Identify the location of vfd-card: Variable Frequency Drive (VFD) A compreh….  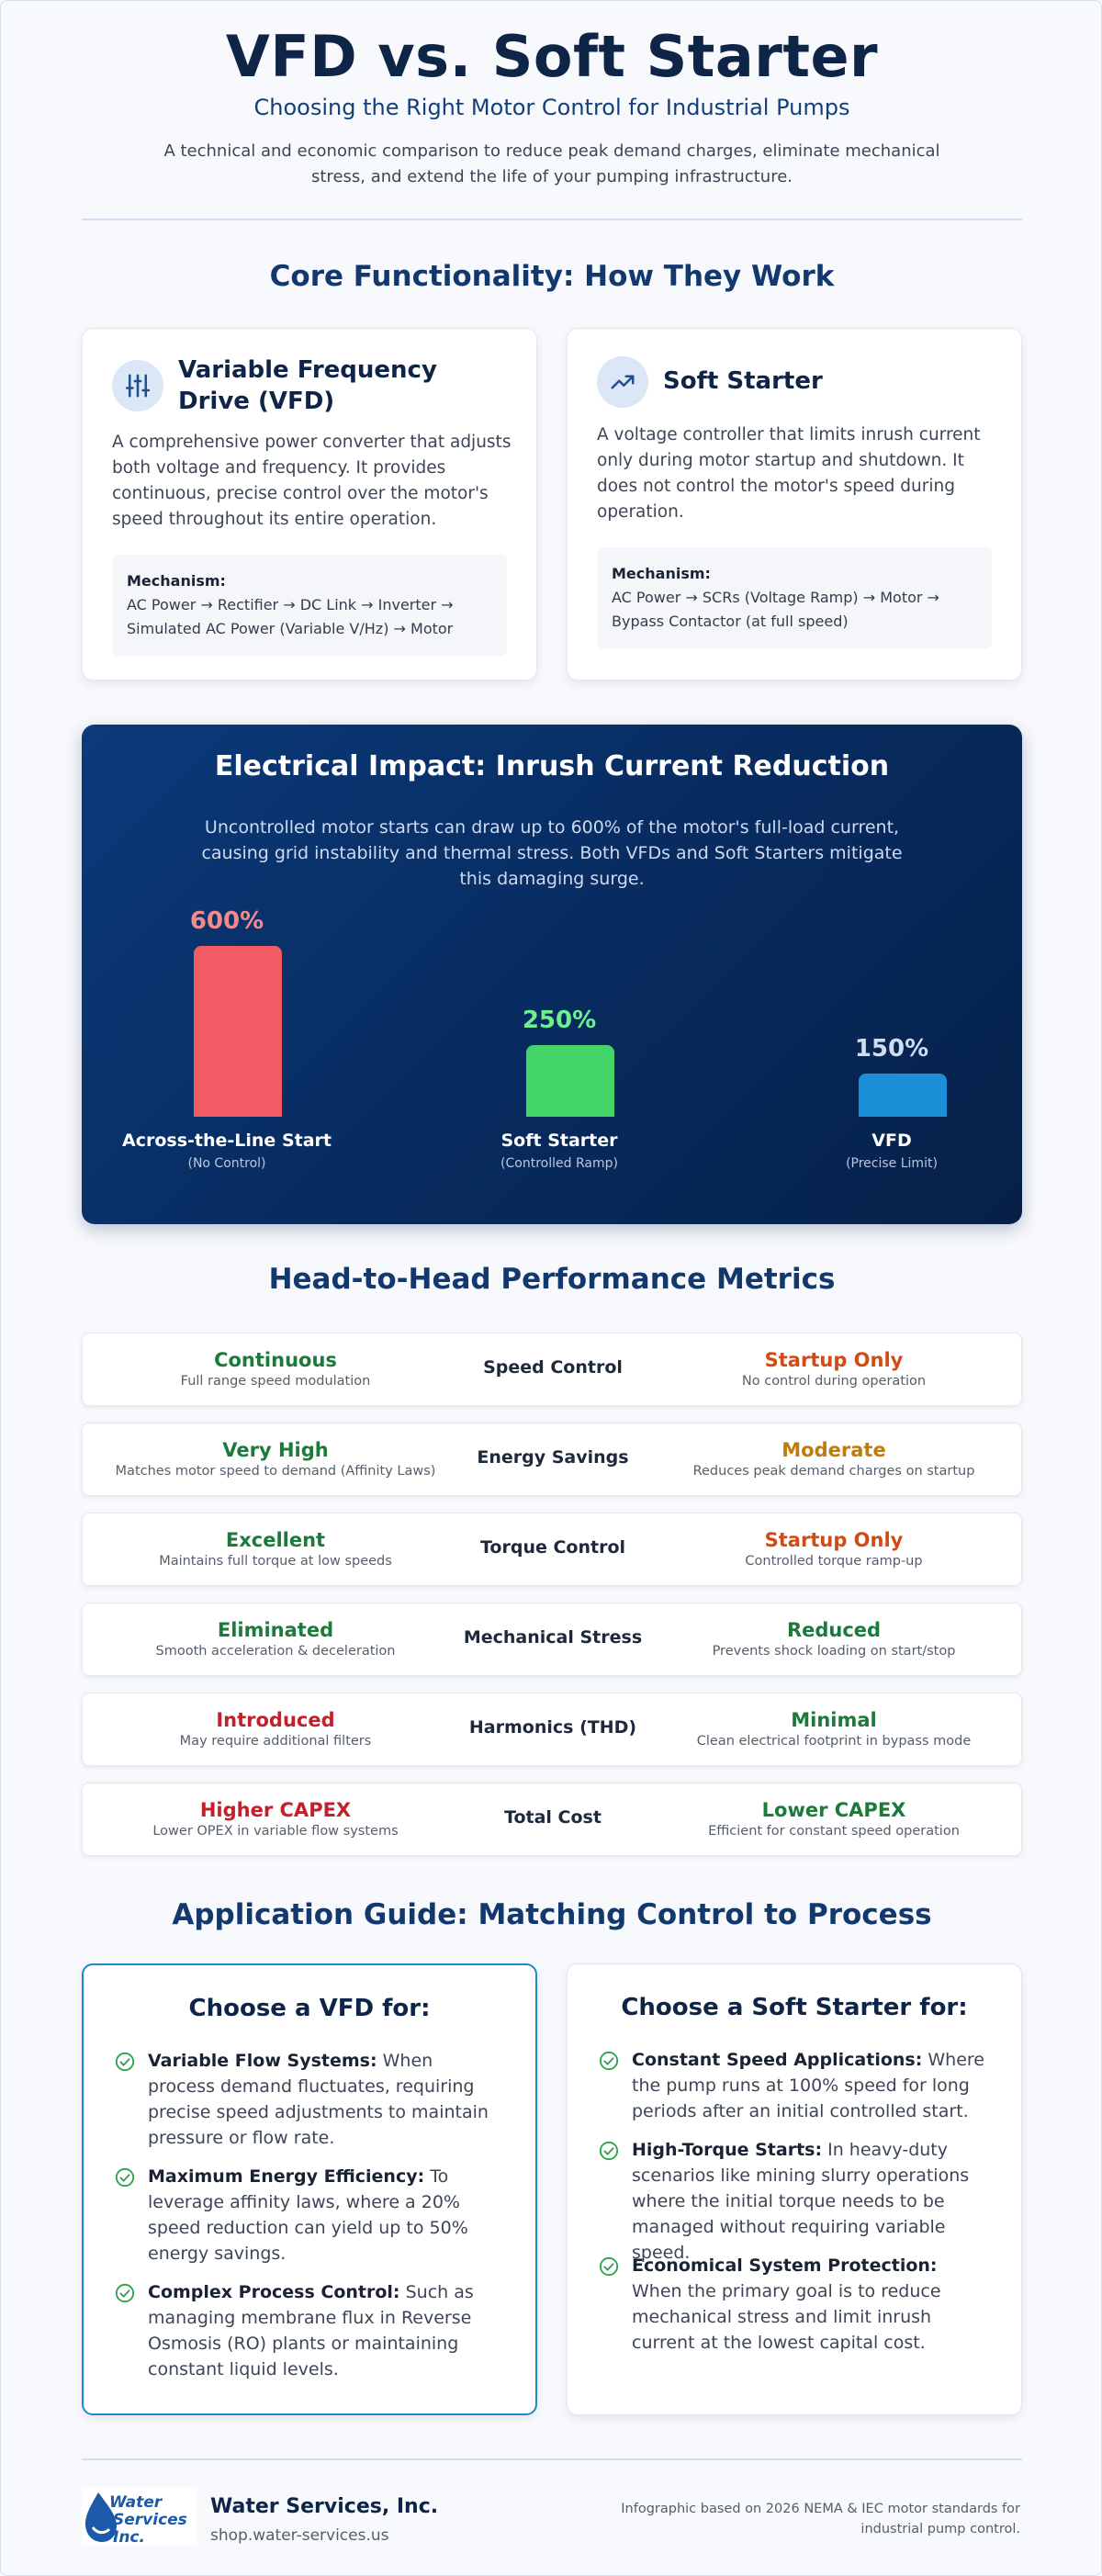
(309, 504).